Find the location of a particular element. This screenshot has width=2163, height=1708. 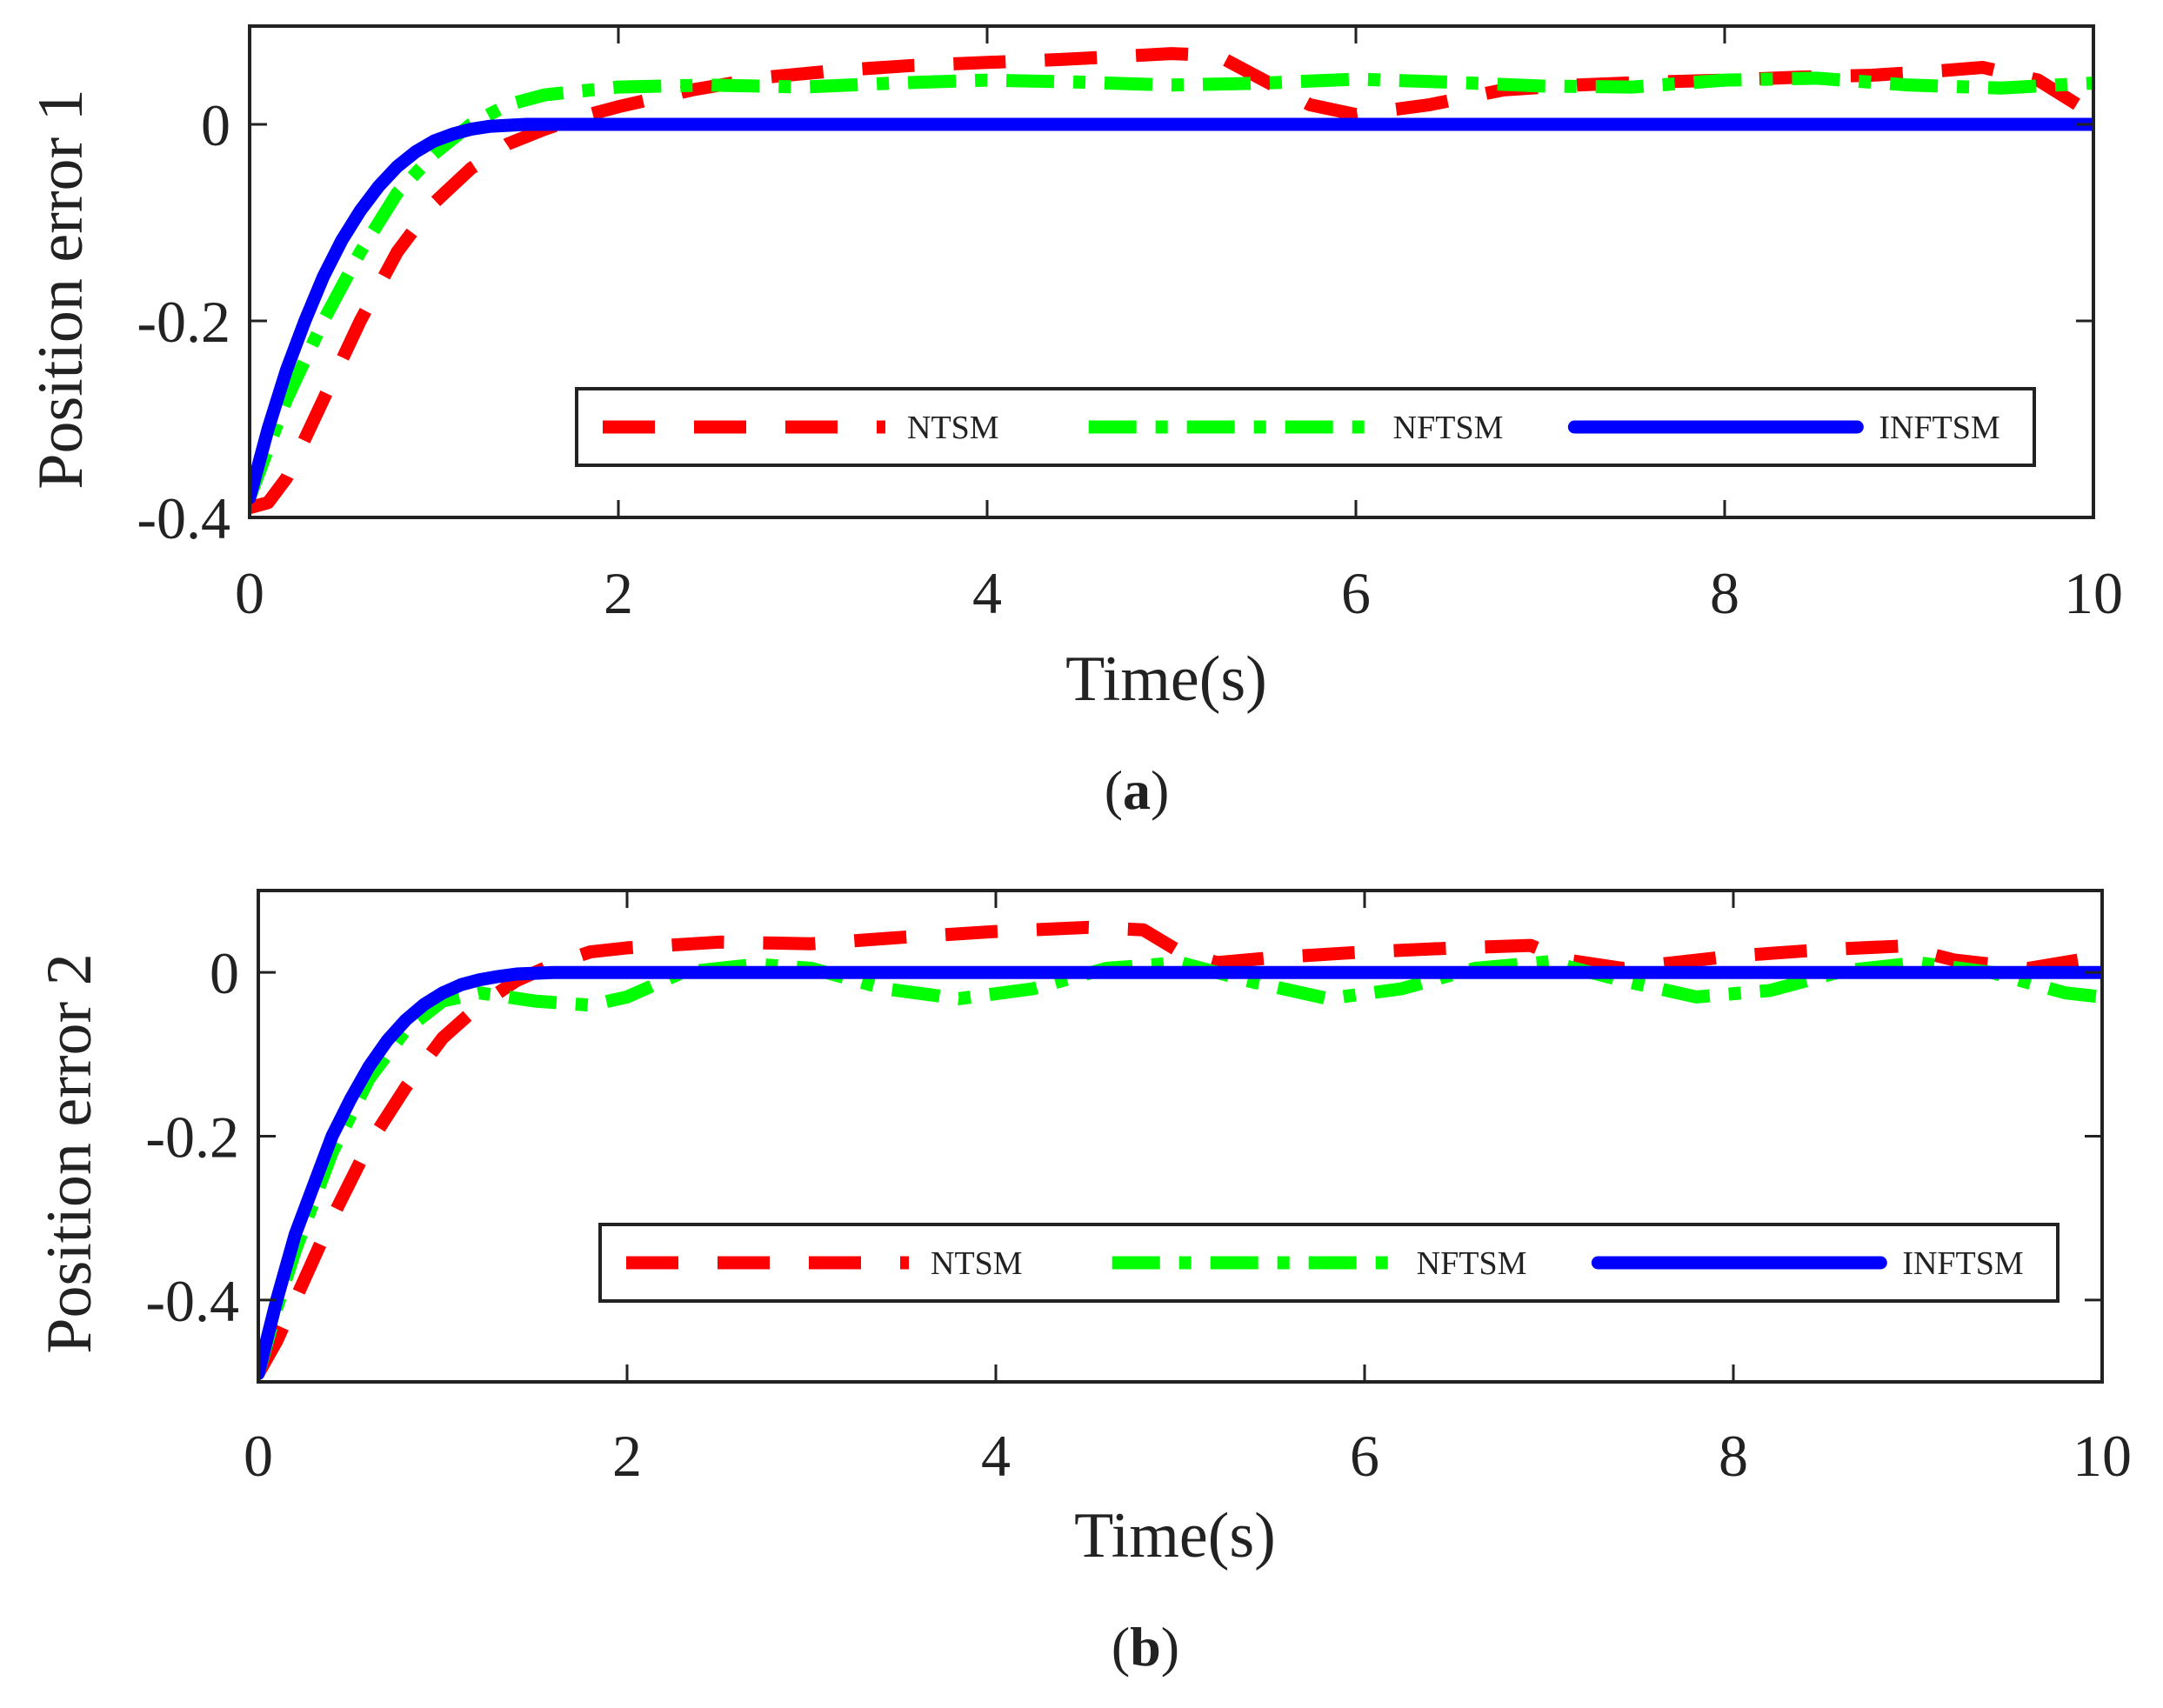

panel-caption: (b) is located at coordinates (1145, 1647).